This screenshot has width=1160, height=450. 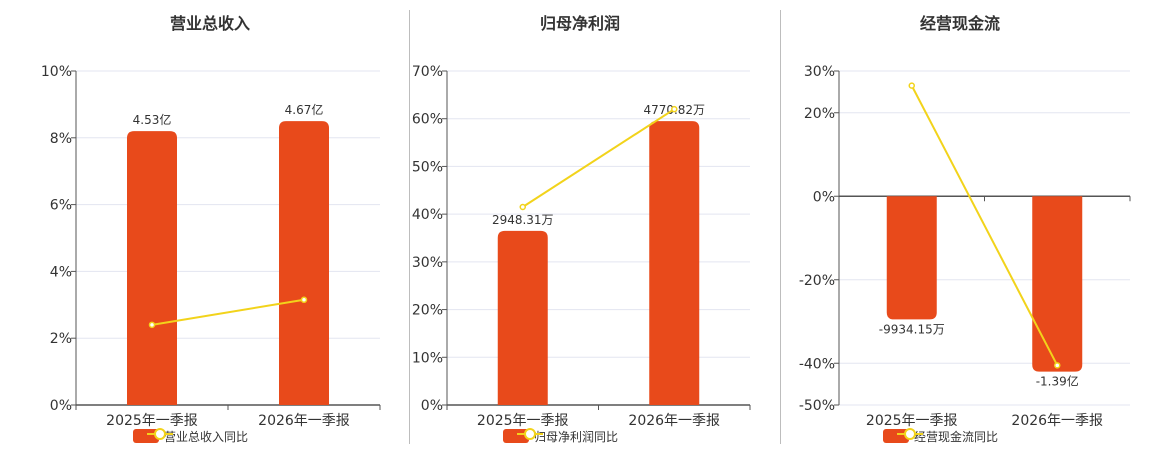 What do you see at coordinates (817, 364) in the screenshot?
I see `y-tick-label: -40%` at bounding box center [817, 364].